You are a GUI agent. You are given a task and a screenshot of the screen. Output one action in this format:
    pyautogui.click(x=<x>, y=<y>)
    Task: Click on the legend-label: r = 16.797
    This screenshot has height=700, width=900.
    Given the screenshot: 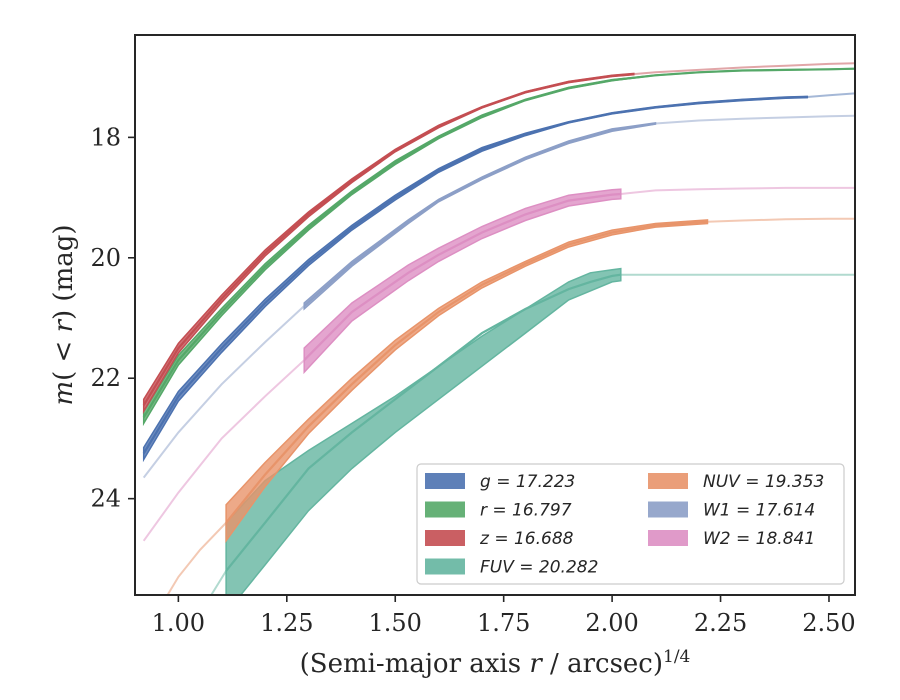 What is the action you would take?
    pyautogui.click(x=526, y=511)
    